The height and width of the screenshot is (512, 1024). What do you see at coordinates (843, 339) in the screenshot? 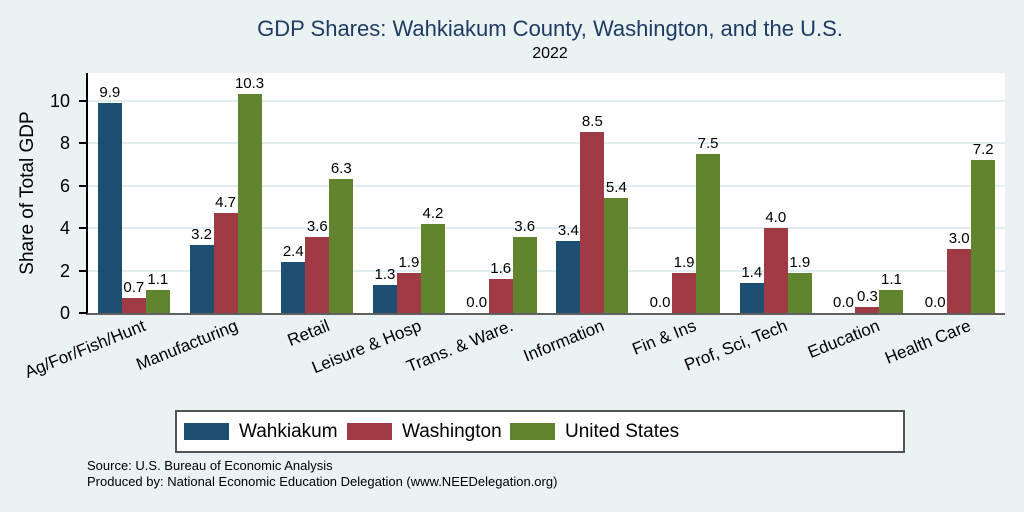
I see `x-category-label: Education` at bounding box center [843, 339].